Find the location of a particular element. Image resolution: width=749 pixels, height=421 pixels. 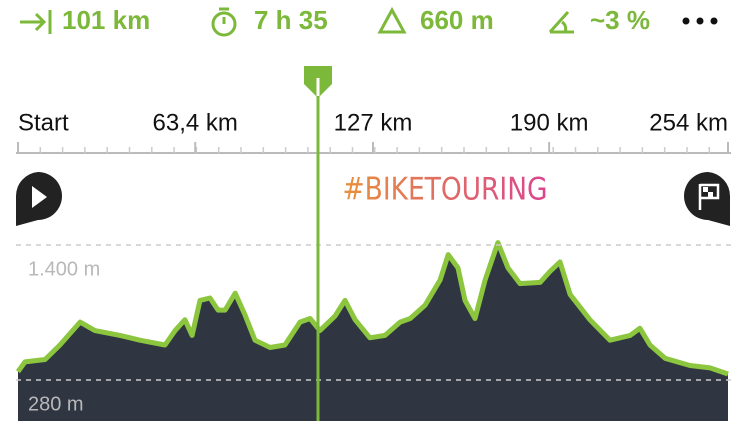

finish-button is located at coordinates (707, 199).